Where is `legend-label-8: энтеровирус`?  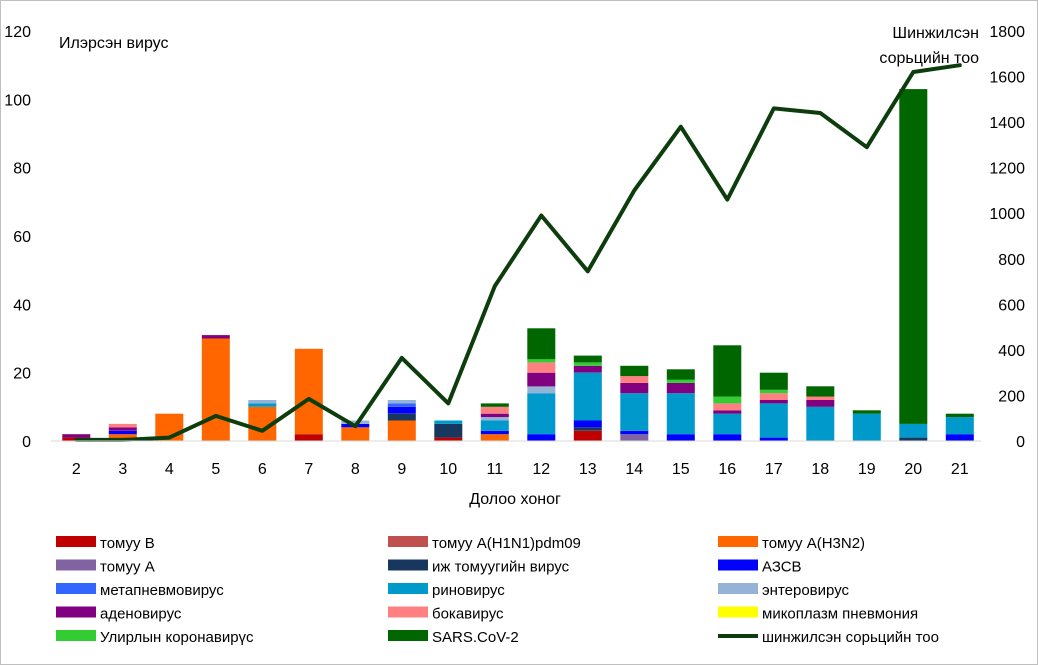
legend-label-8: энтеровирус is located at coordinates (806, 590).